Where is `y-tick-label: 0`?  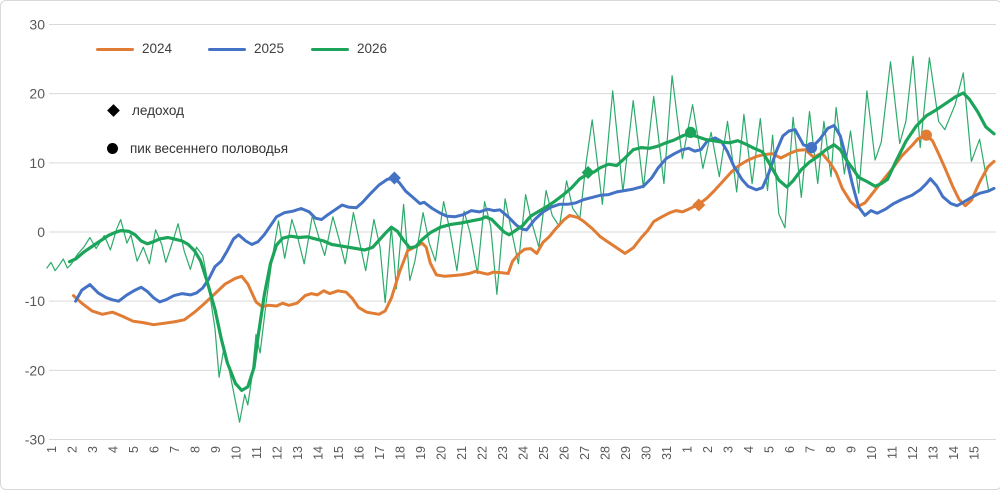
y-tick-label: 0 is located at coordinates (41, 232).